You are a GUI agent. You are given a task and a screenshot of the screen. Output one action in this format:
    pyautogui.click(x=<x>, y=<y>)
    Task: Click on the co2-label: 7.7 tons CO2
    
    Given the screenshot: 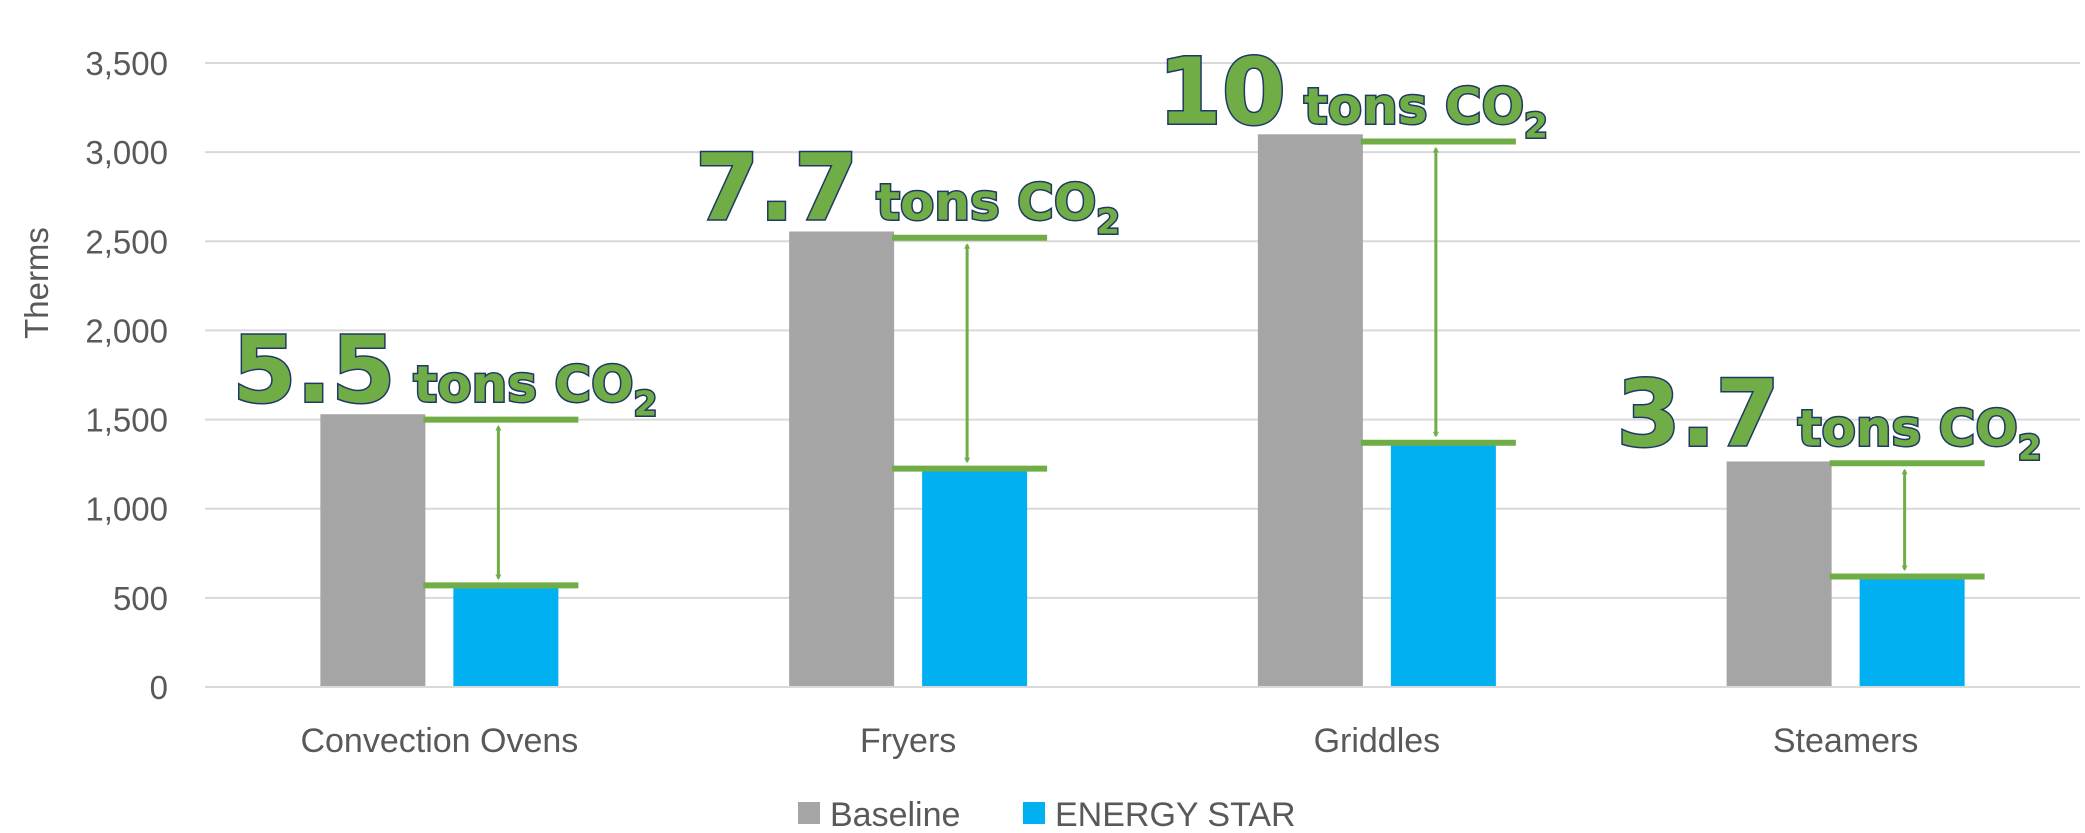 What is the action you would take?
    pyautogui.click(x=907, y=189)
    